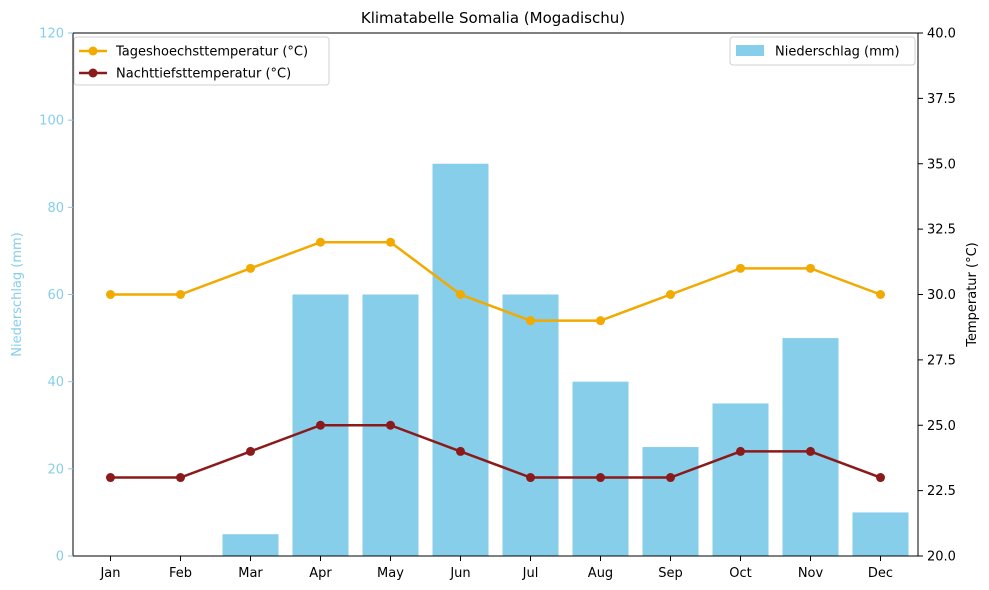 Image resolution: width=989 pixels, height=590 pixels. I want to click on max-temp-point-may, so click(390, 242).